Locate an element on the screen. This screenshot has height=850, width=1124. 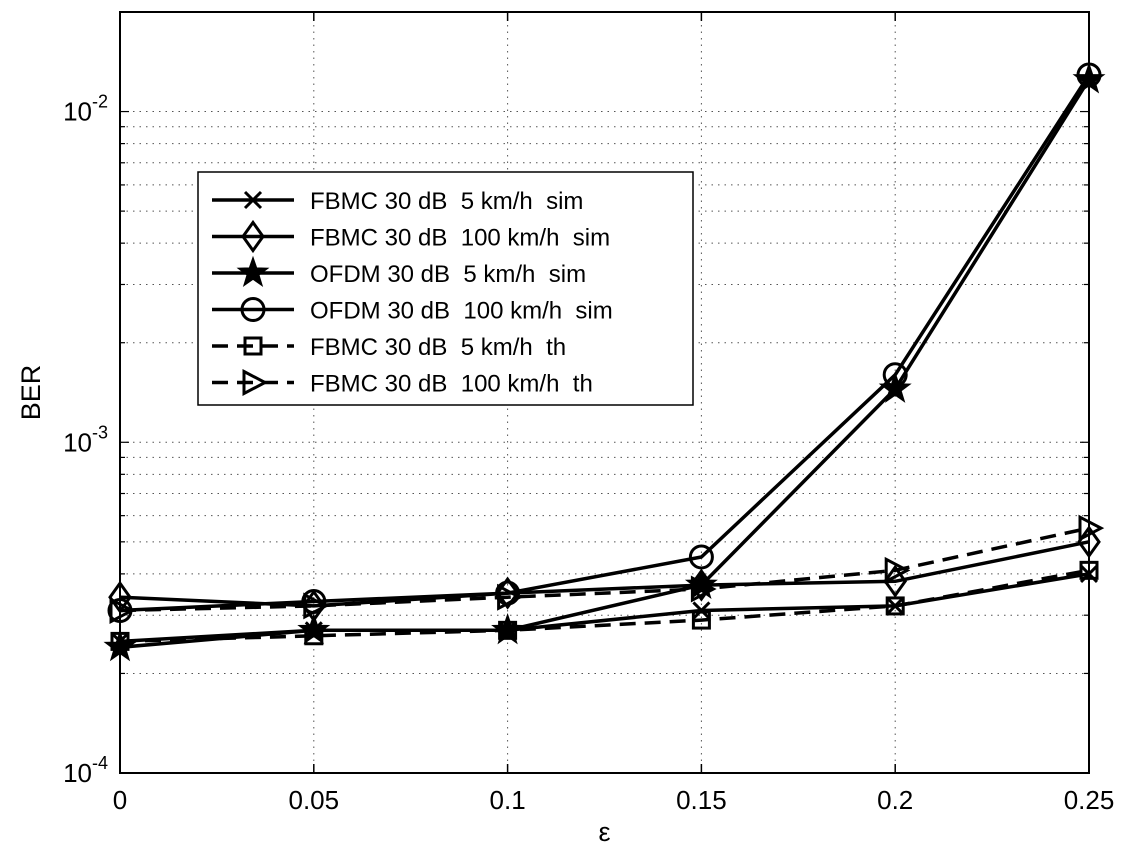
legend-entry: OFDM 30 dB 5 km/h sim is located at coordinates (399, 271).